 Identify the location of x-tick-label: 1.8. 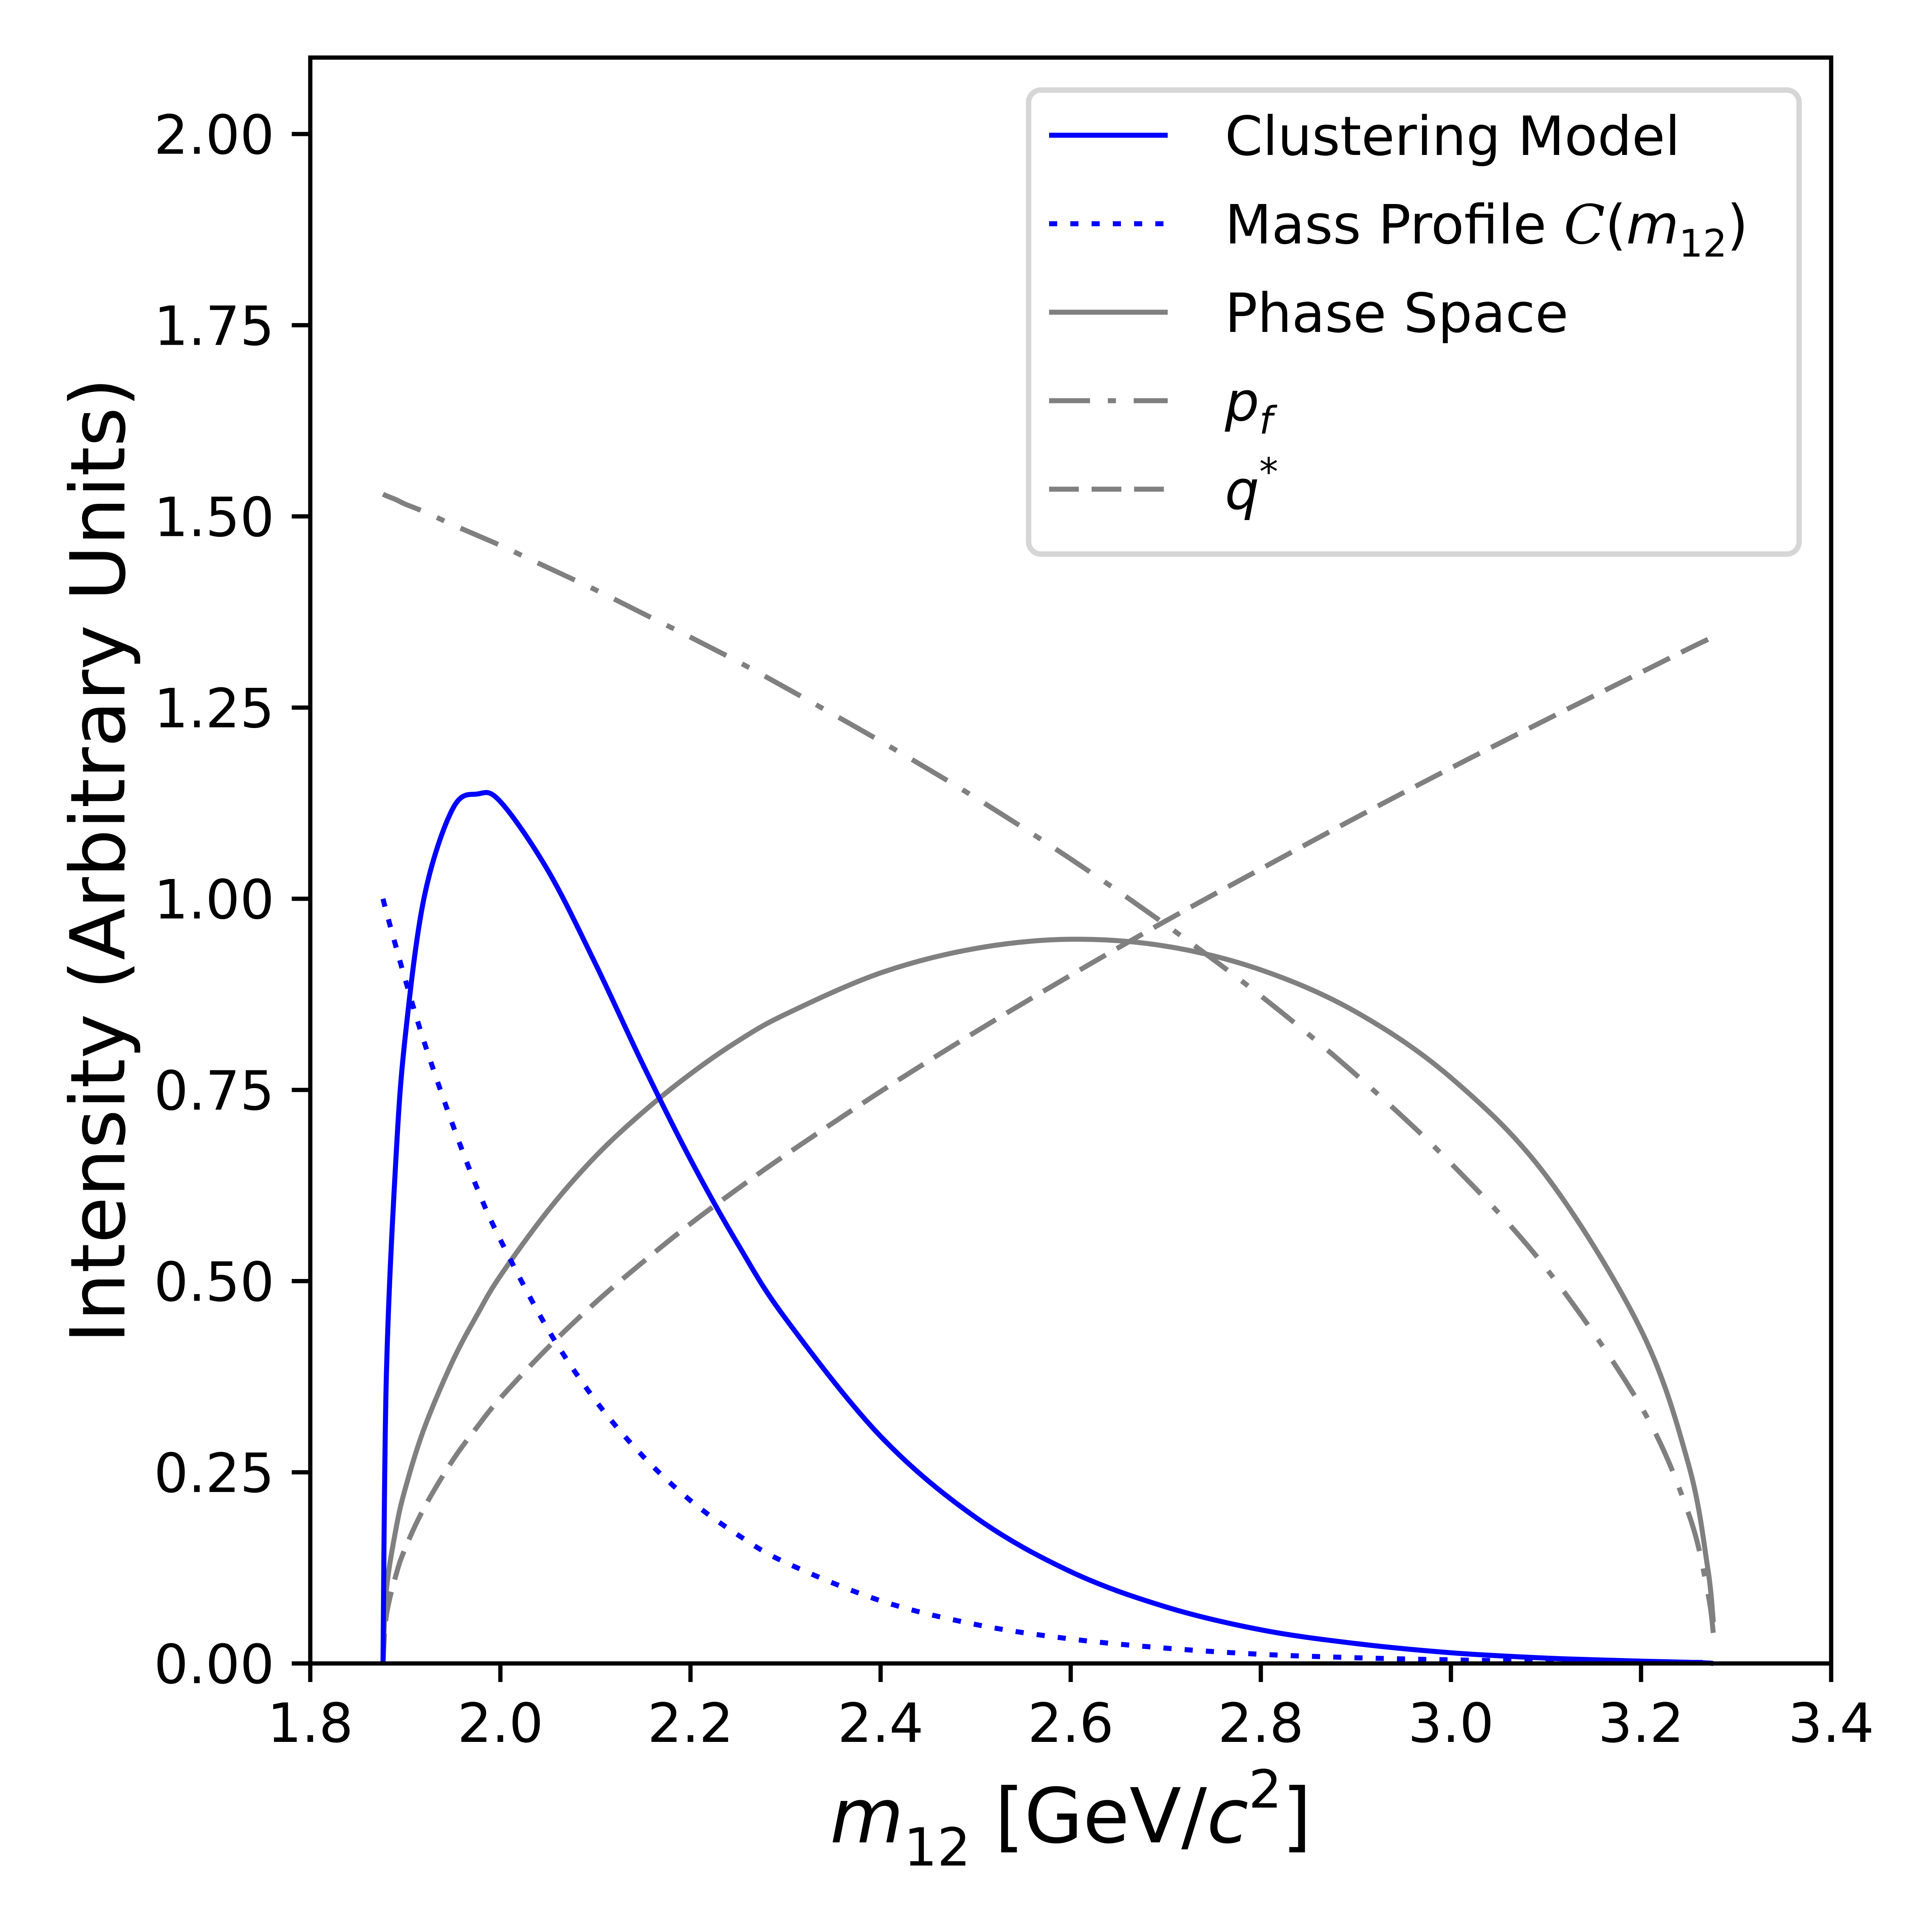
(310, 1724).